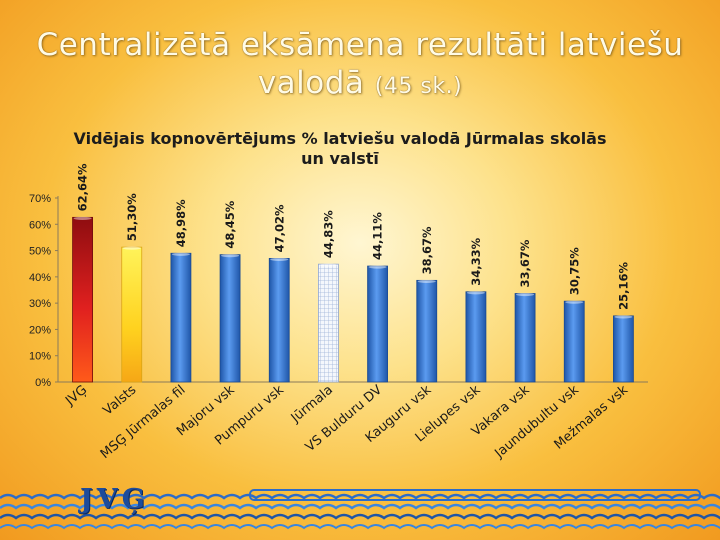 This screenshot has height=540, width=720. What do you see at coordinates (427, 250) in the screenshot?
I see `data-label: 38,67%` at bounding box center [427, 250].